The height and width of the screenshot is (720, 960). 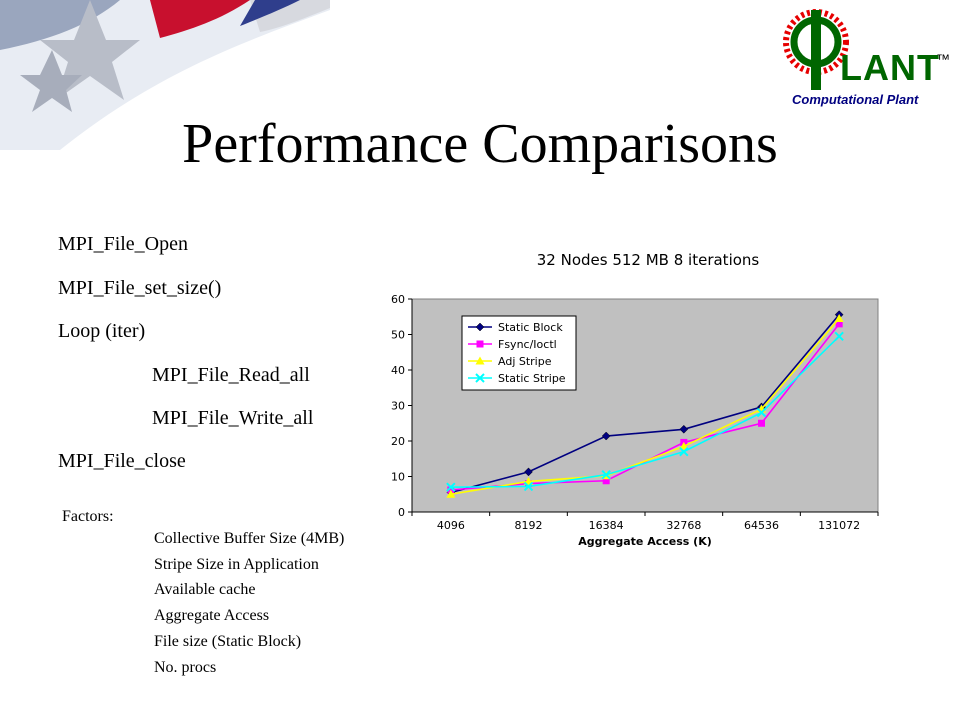 What do you see at coordinates (165, 75) in the screenshot?
I see `flag-swoosh-decoration` at bounding box center [165, 75].